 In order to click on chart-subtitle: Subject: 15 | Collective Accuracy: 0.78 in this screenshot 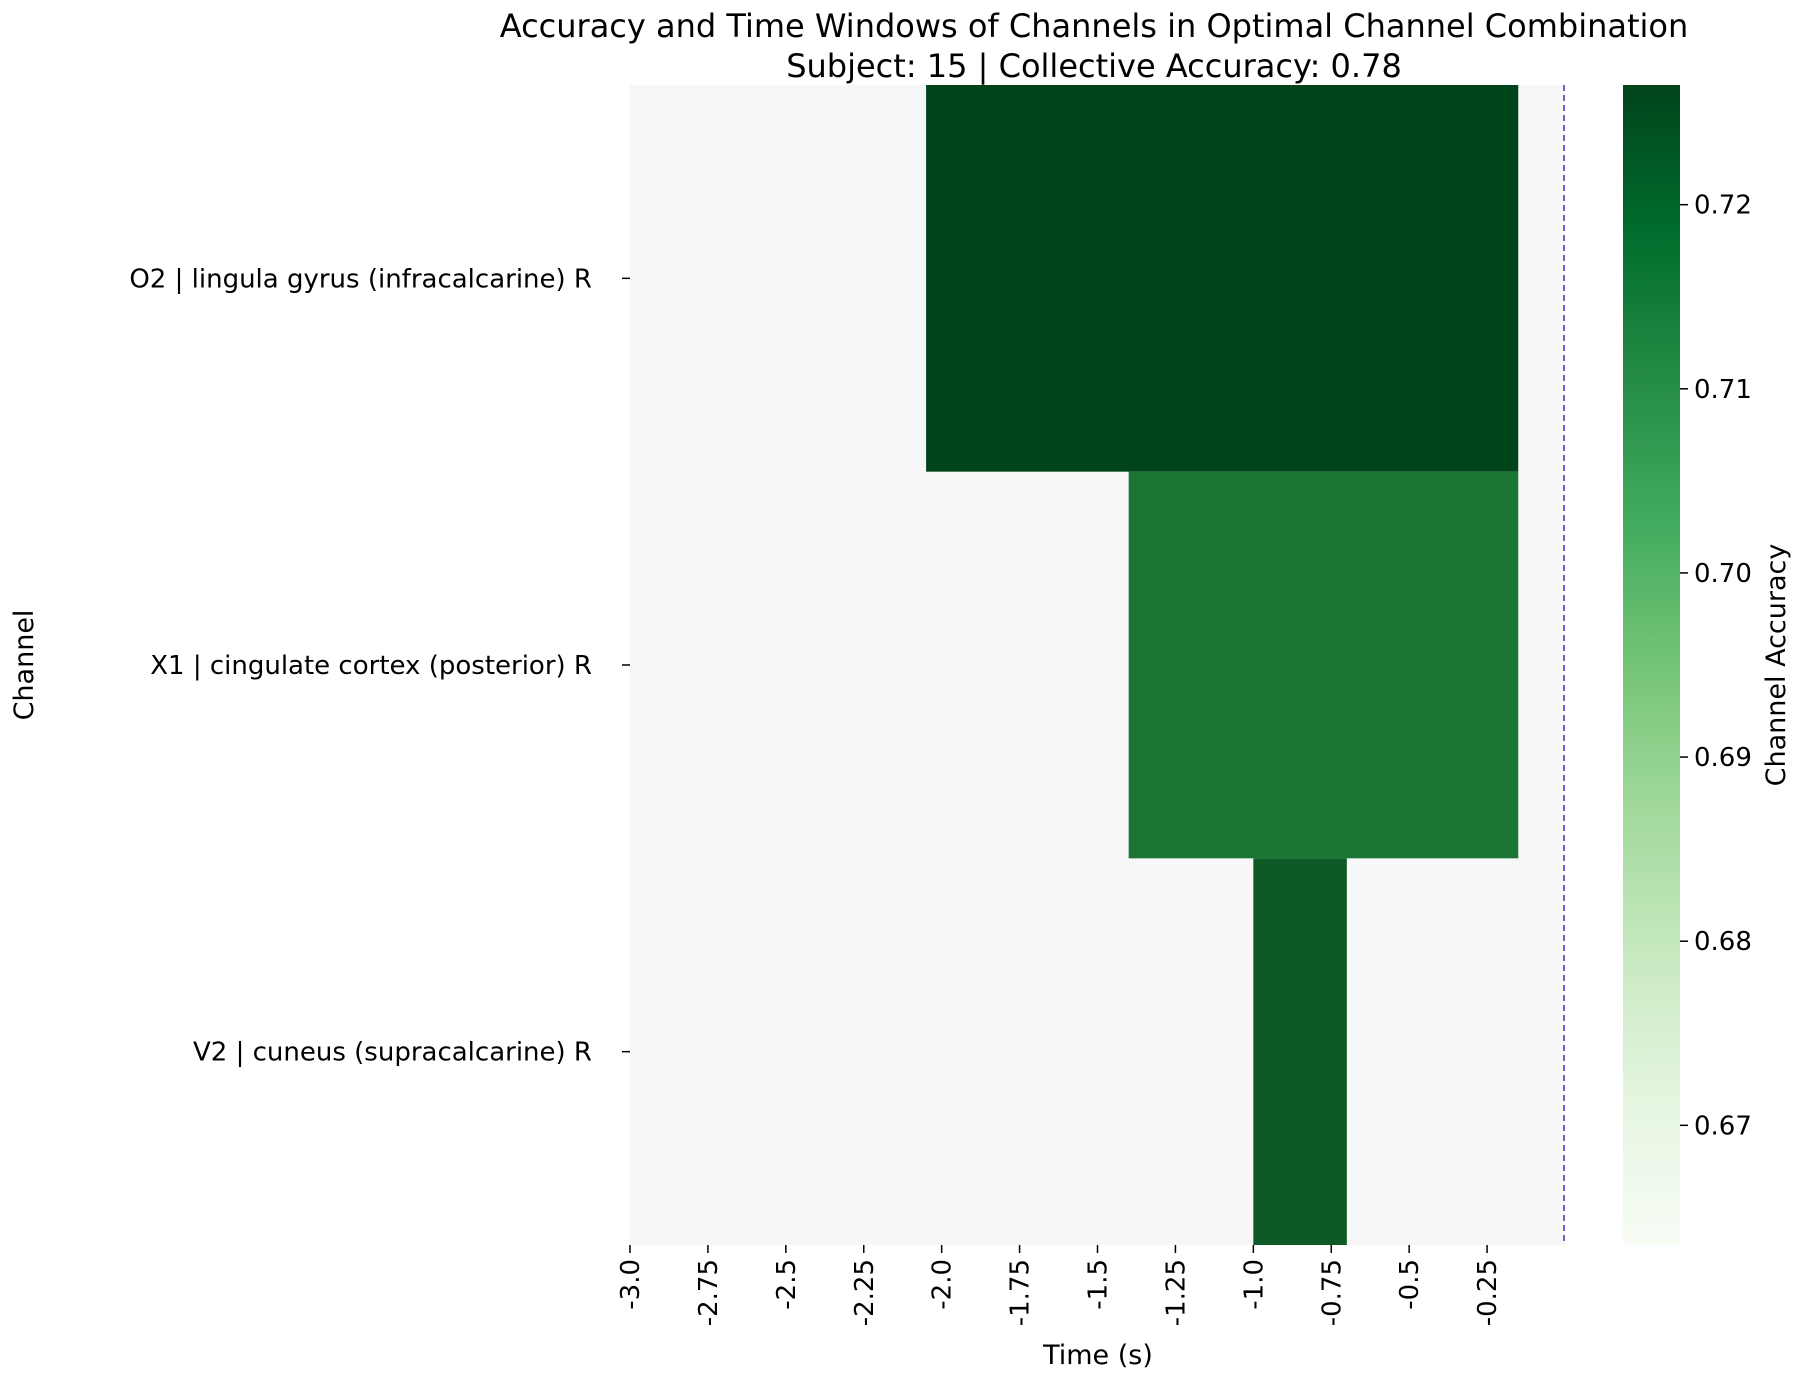, I will do `click(1094, 66)`.